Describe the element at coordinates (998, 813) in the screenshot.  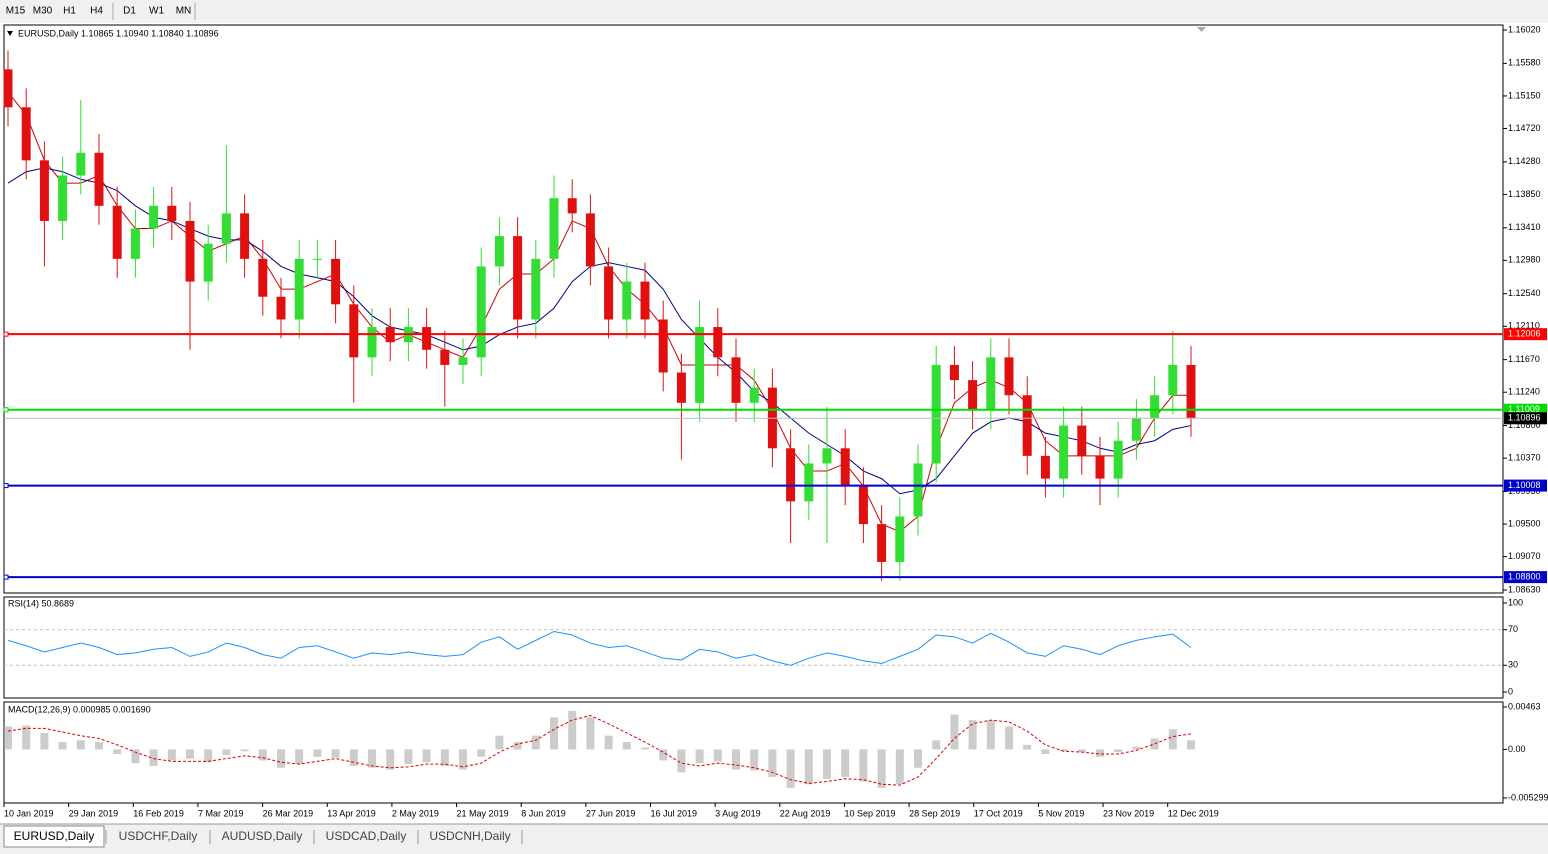
I see `x-tick-label: 17 Oct 2019` at that location.